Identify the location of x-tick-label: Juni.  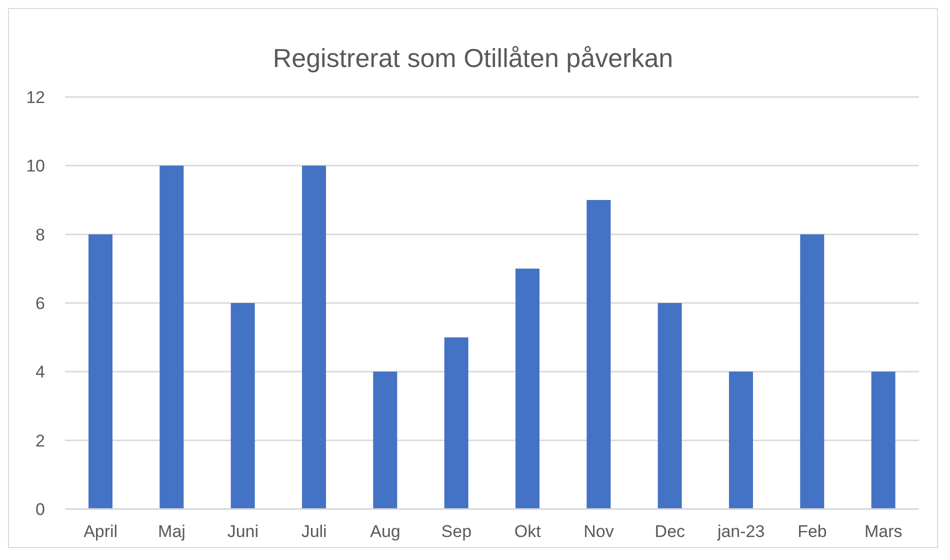
(243, 532).